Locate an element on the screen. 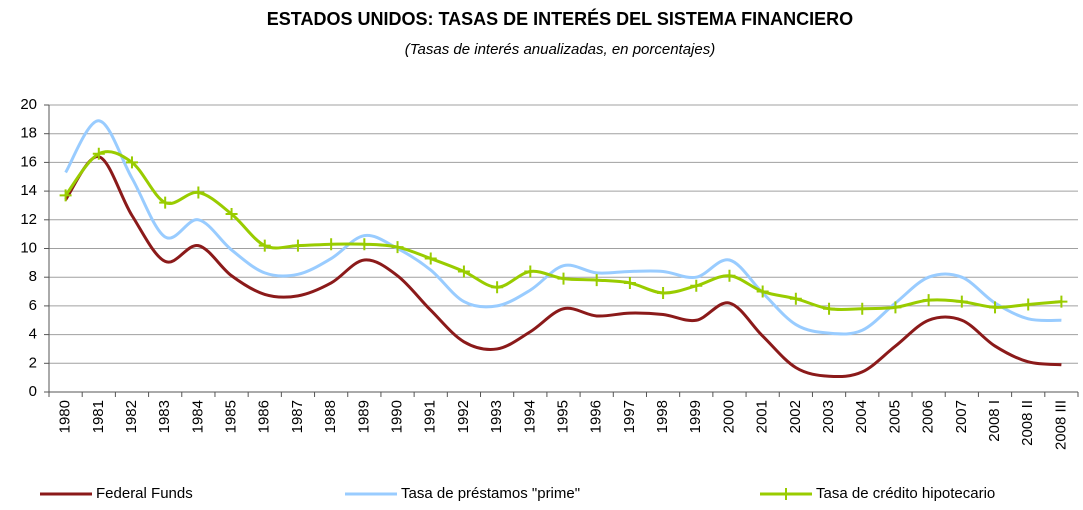 The height and width of the screenshot is (510, 1083). x-tick-label: 2001 is located at coordinates (762, 416).